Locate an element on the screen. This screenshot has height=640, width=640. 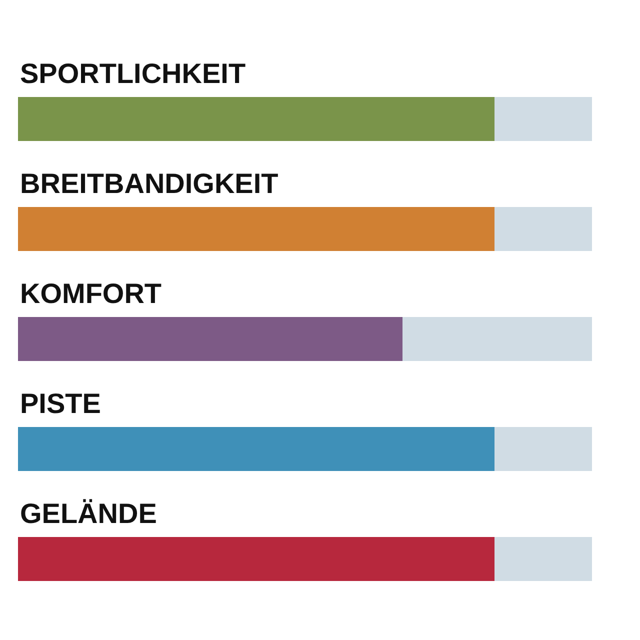
y-tick-label: PISTE is located at coordinates (60, 403).